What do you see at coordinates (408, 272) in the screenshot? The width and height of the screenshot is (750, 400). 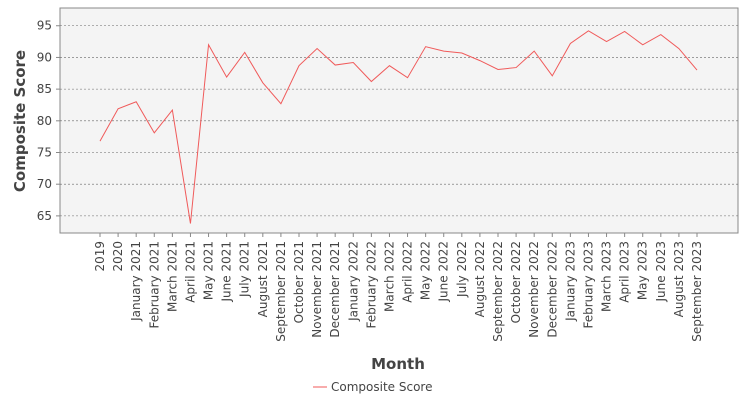 I see `x-tick-label: April 2022` at bounding box center [408, 272].